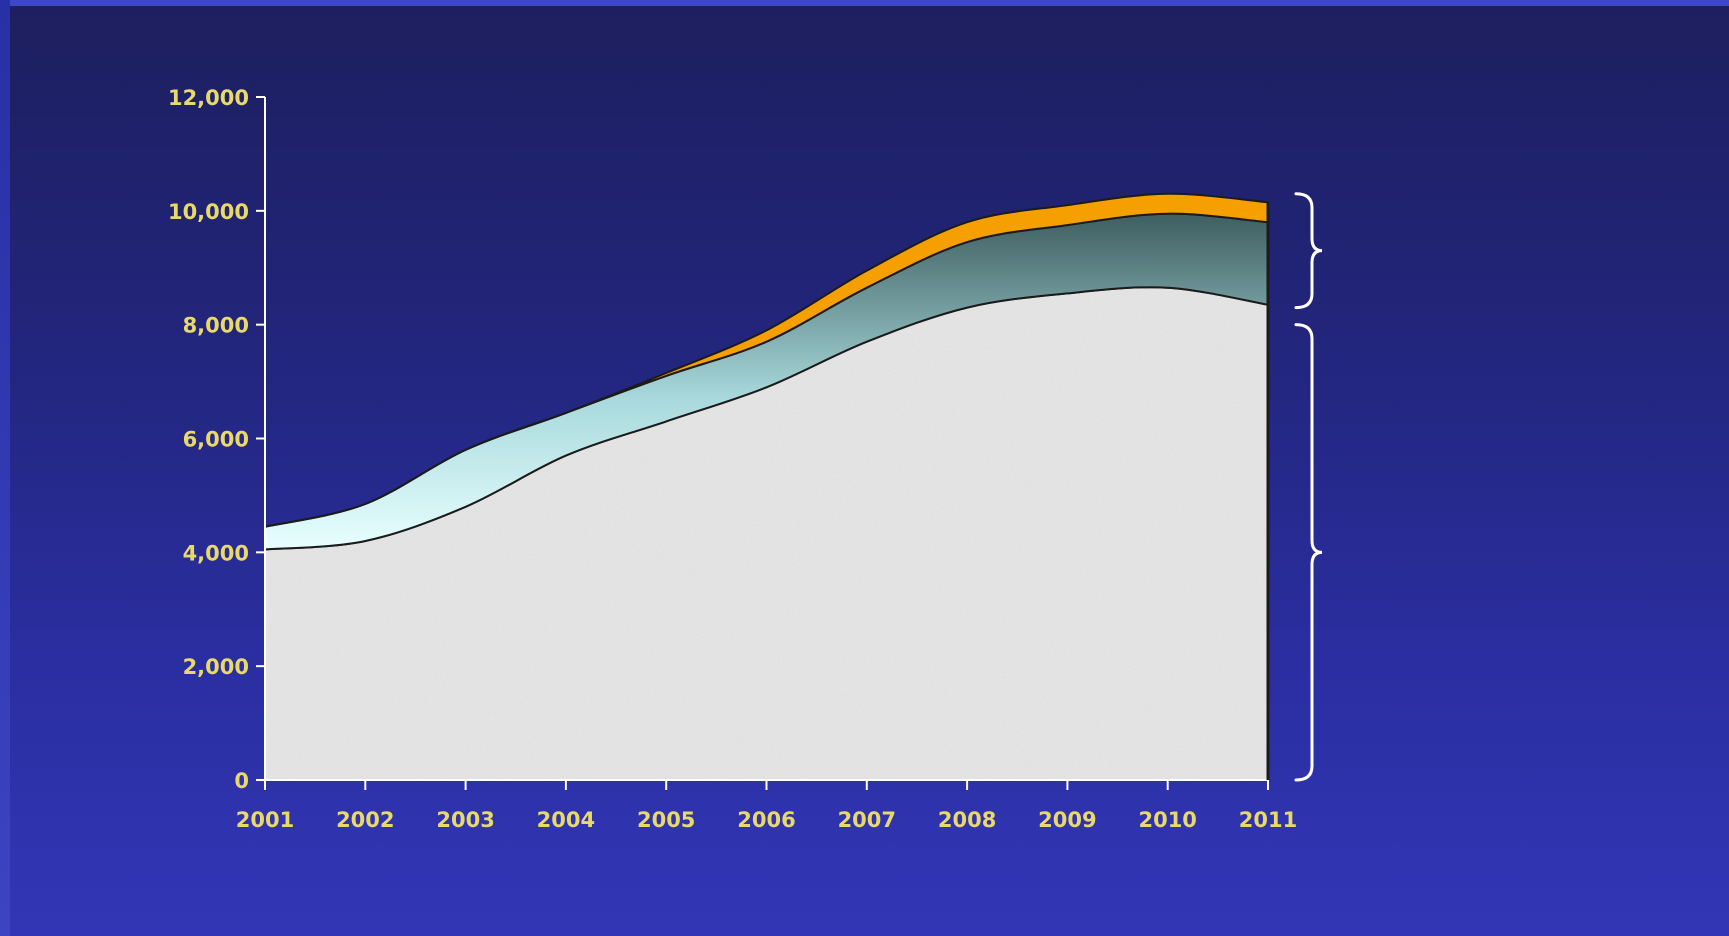 This screenshot has width=1729, height=936. What do you see at coordinates (365, 820) in the screenshot?
I see `x-tick-label: 2002` at bounding box center [365, 820].